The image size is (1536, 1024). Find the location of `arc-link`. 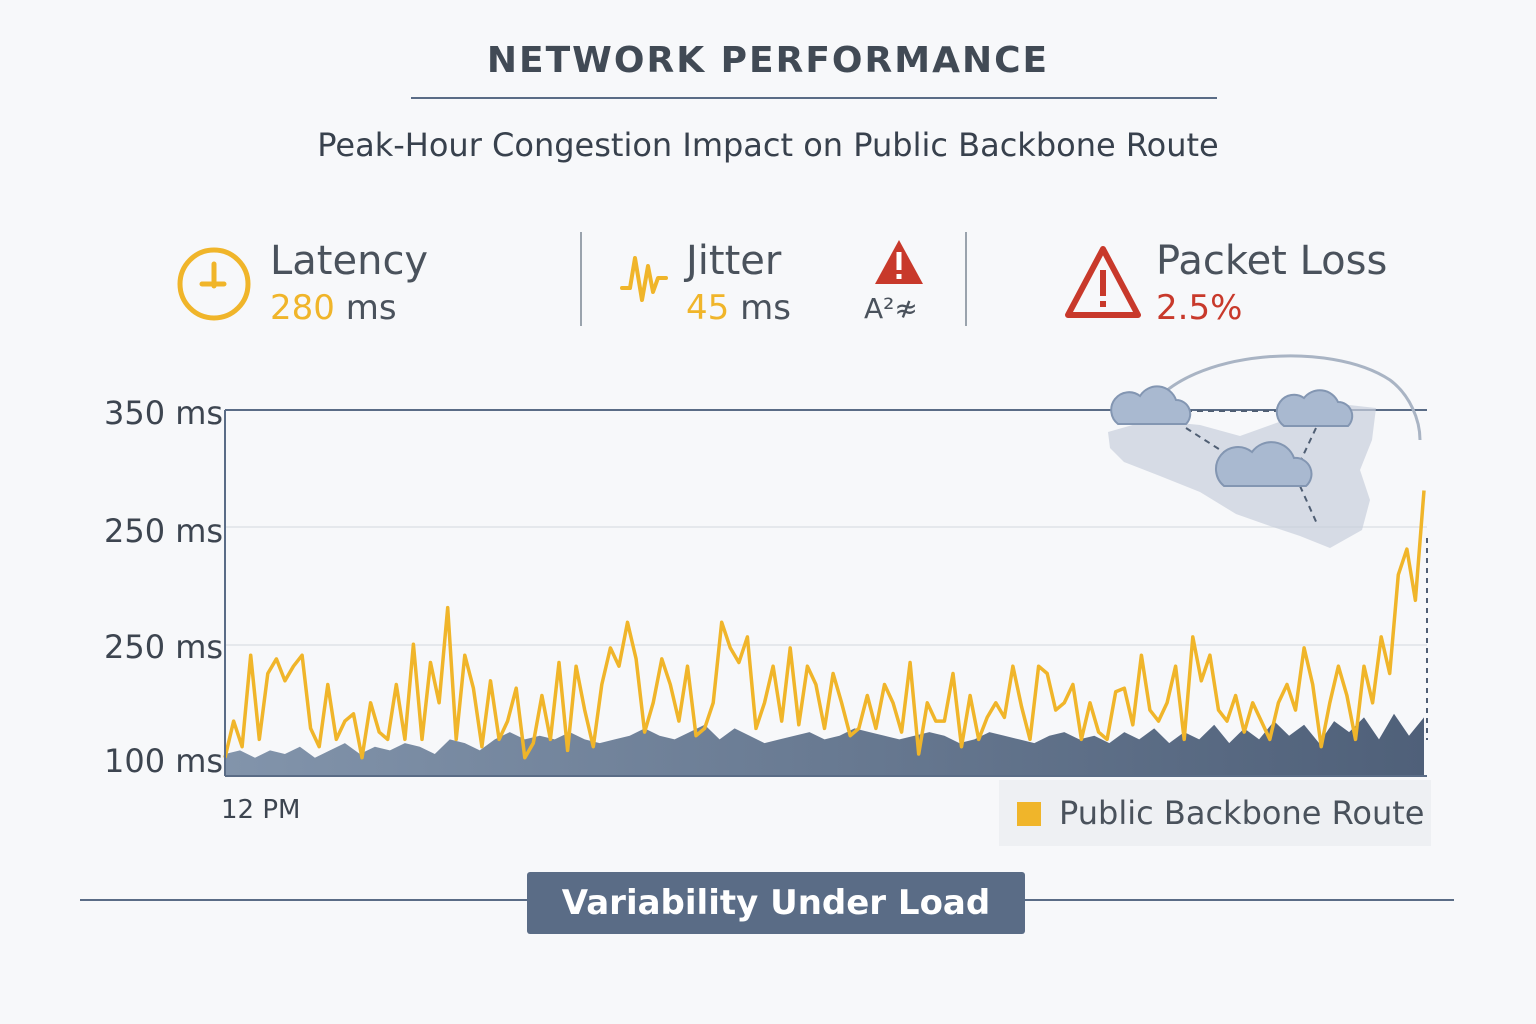

arc-link is located at coordinates (1285, 397).